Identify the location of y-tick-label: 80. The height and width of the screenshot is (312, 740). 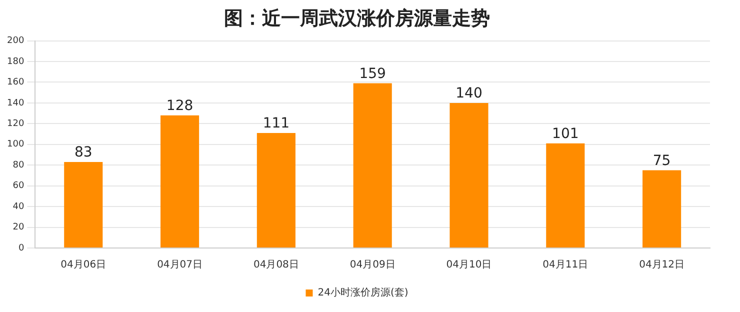
(18, 165).